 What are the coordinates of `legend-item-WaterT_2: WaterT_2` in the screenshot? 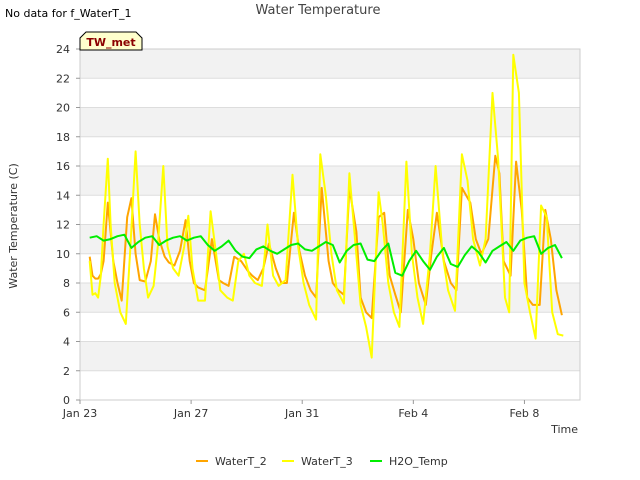 It's located at (231, 461).